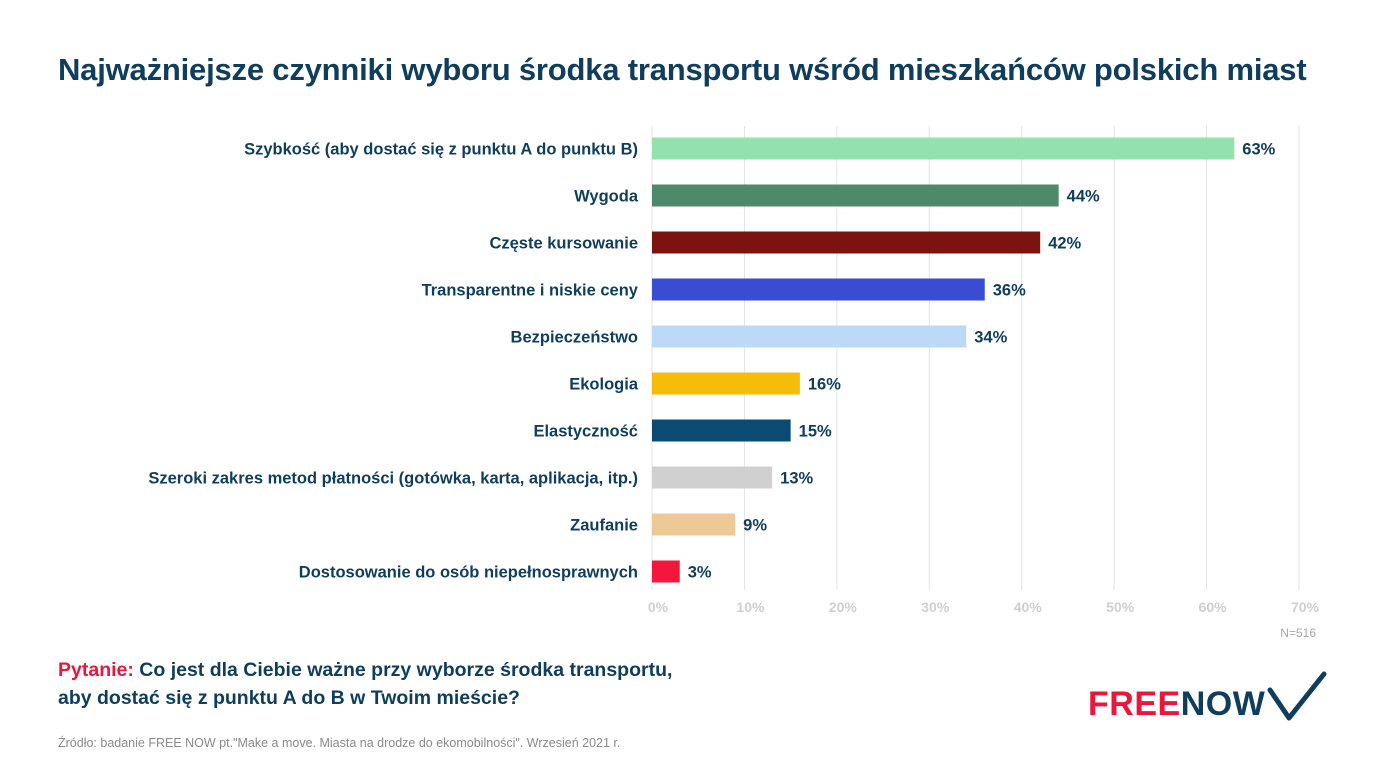 This screenshot has height=780, width=1386. What do you see at coordinates (1297, 696) in the screenshot?
I see `chevron-v-icon` at bounding box center [1297, 696].